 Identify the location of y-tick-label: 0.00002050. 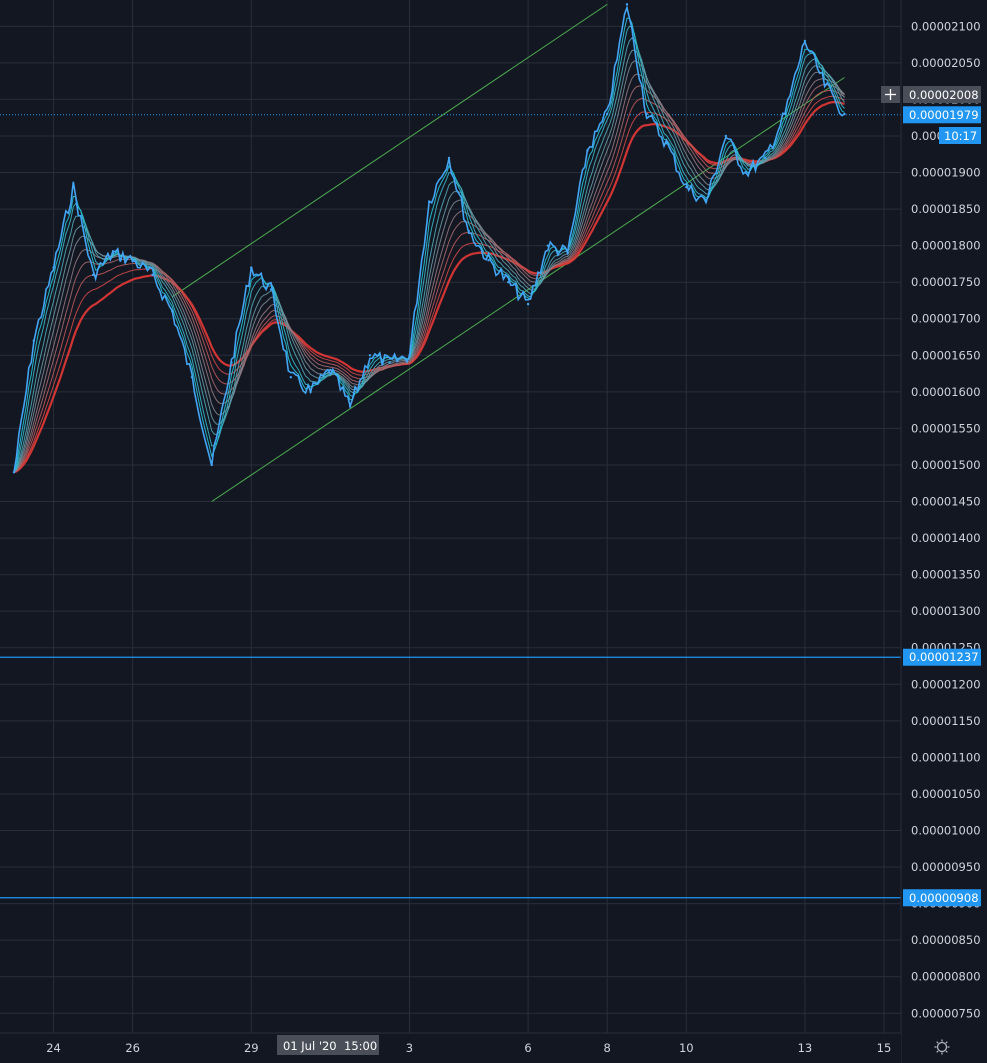
(946, 63).